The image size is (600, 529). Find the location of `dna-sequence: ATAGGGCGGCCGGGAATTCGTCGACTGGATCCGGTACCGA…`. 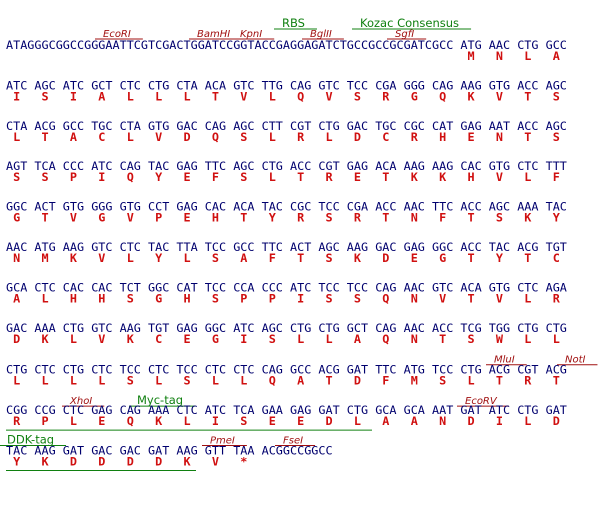

dna-sequence: ATAGGGCGGCCGGGAATTCGTCGACTGGATCCGGTACCGA… is located at coordinates (286, 45).